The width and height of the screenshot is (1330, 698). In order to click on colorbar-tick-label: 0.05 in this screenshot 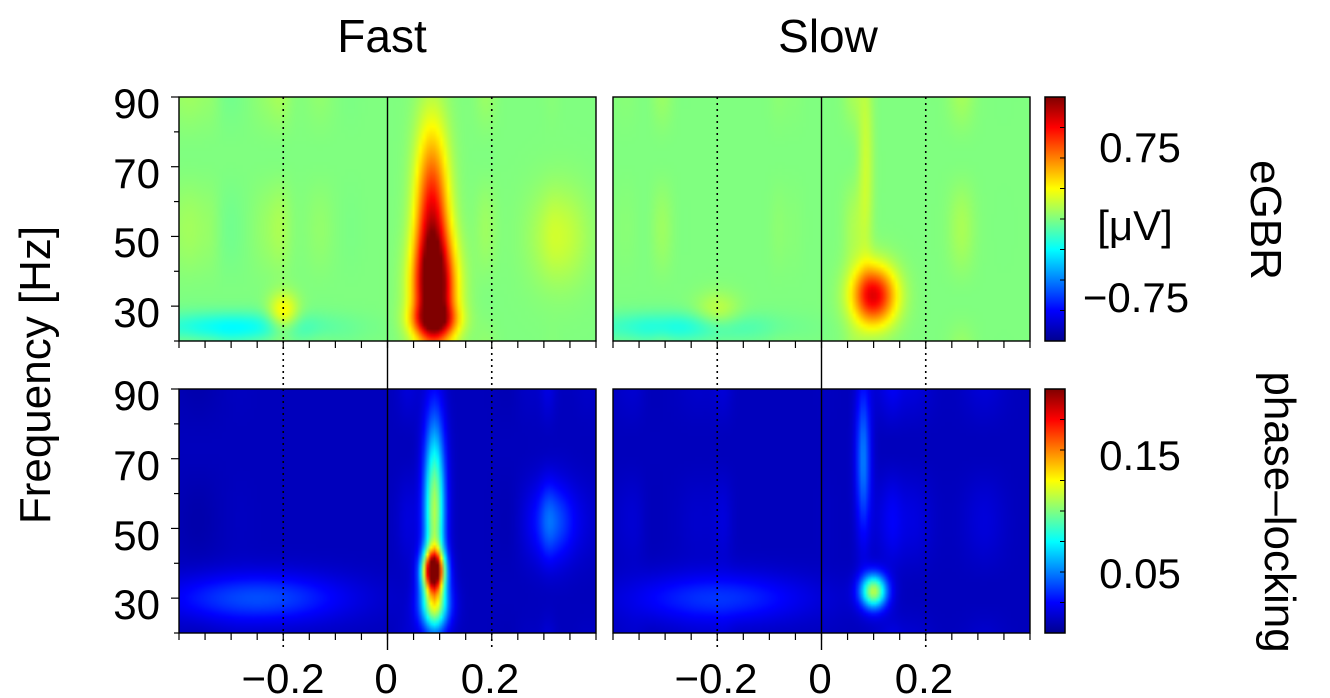, I will do `click(1140, 573)`.